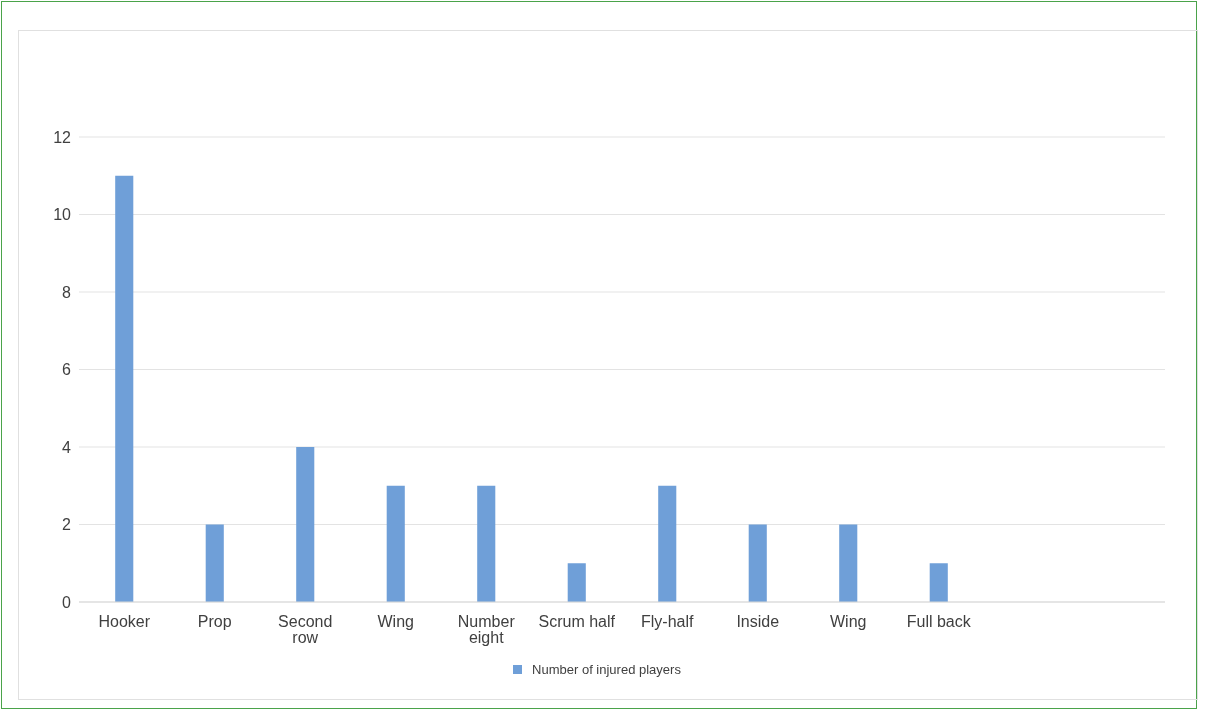  I want to click on y-tick-label: 4, so click(67, 447).